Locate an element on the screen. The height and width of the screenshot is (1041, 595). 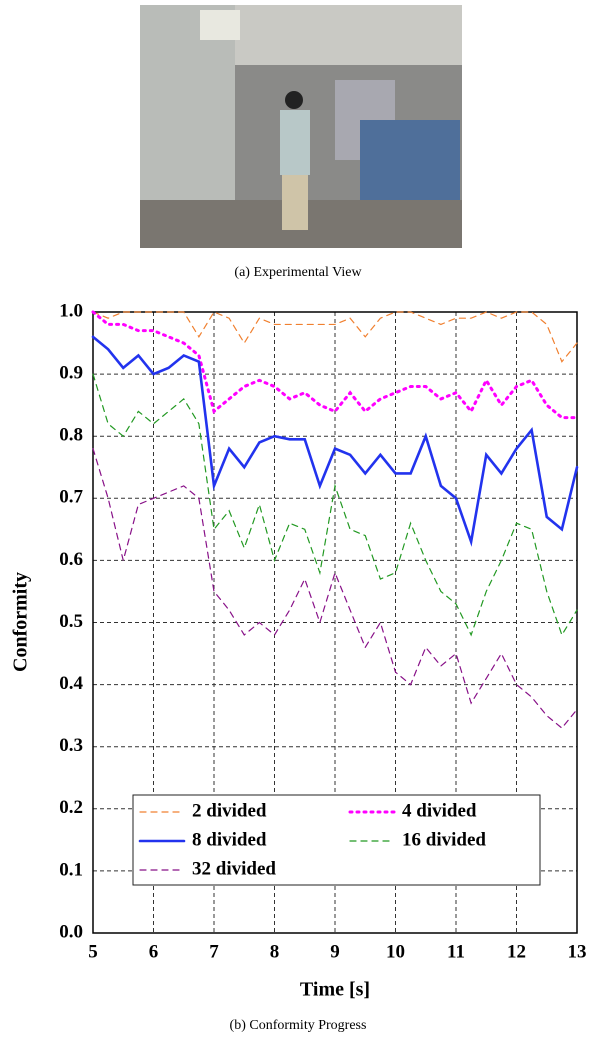
legend-label: 4 divided is located at coordinates (439, 810).